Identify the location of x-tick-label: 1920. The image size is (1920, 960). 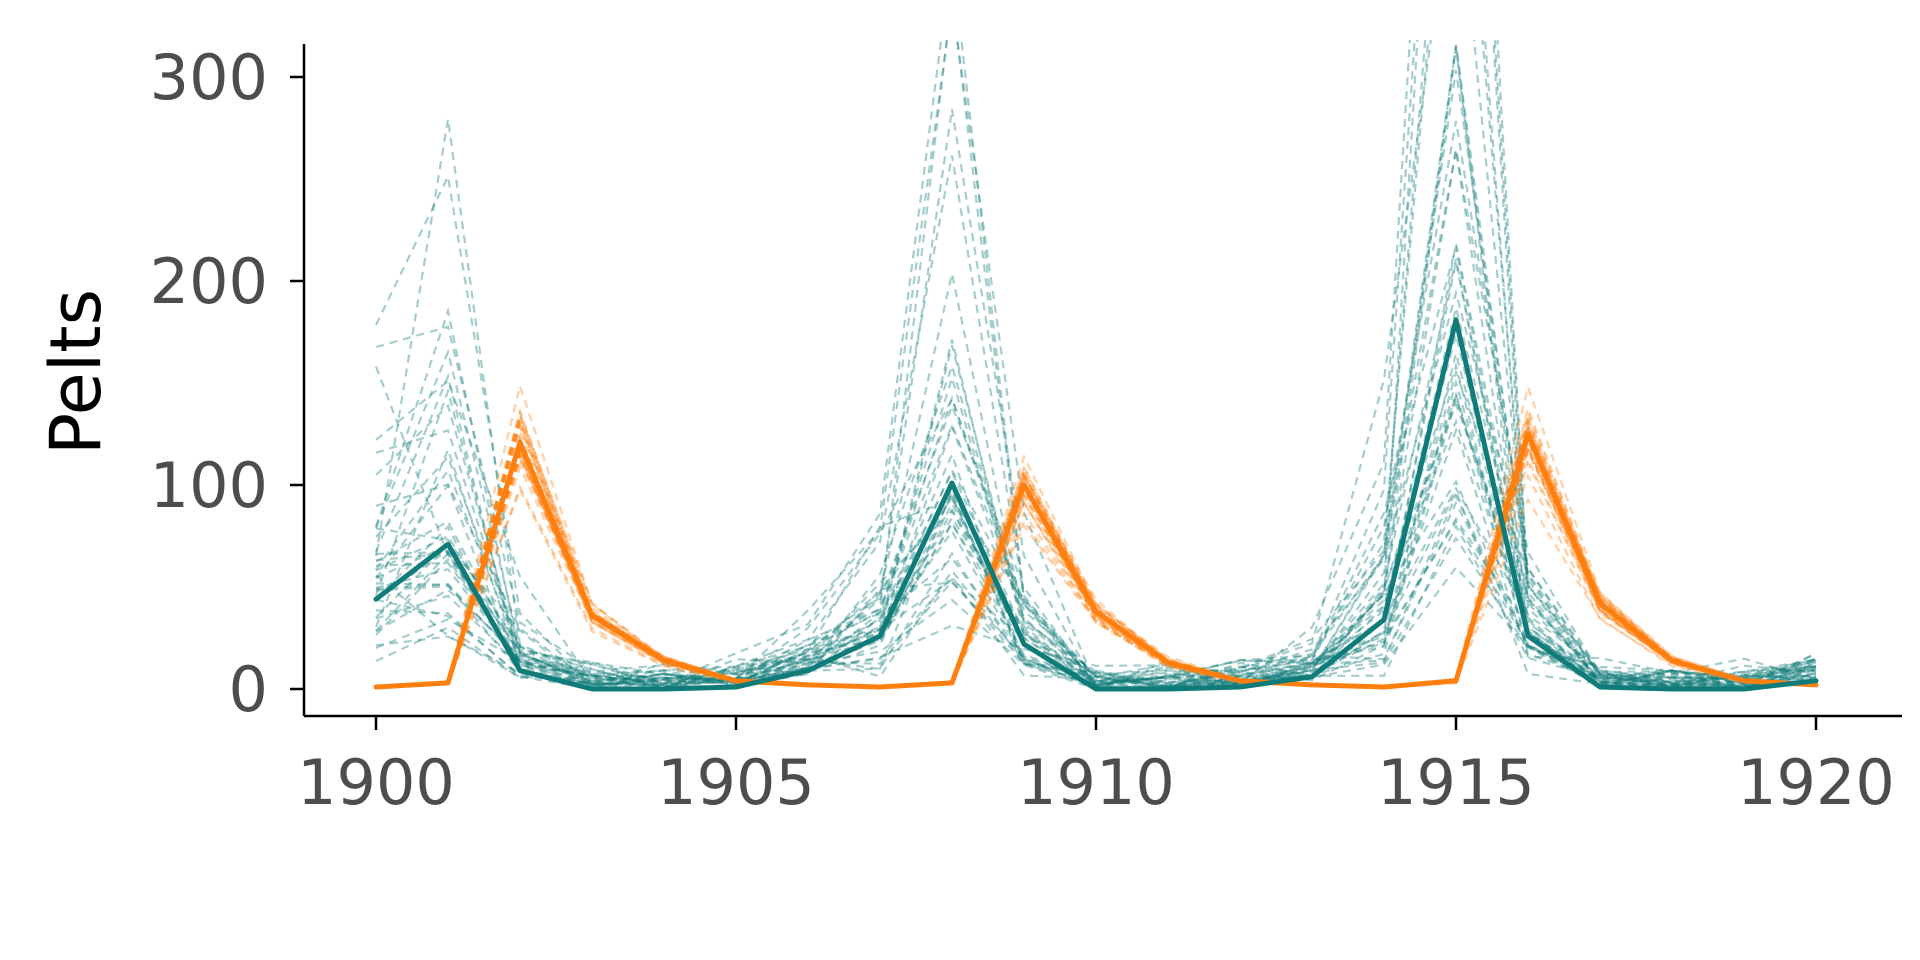
(1816, 782).